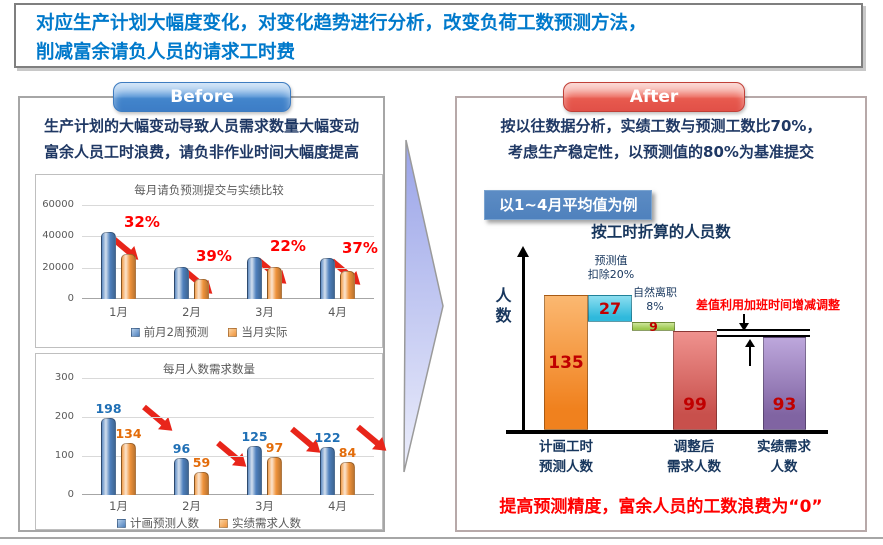 This screenshot has height=545, width=883. Describe the element at coordinates (209, 523) in the screenshot. I see `chart2-legend: 计画预测人数 实绩需求人数` at that location.